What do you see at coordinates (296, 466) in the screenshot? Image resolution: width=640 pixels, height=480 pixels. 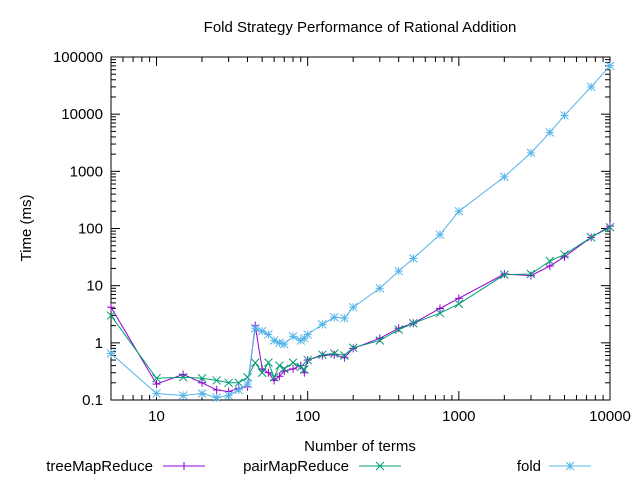 I see `legend-label: pairMapReduce` at bounding box center [296, 466].